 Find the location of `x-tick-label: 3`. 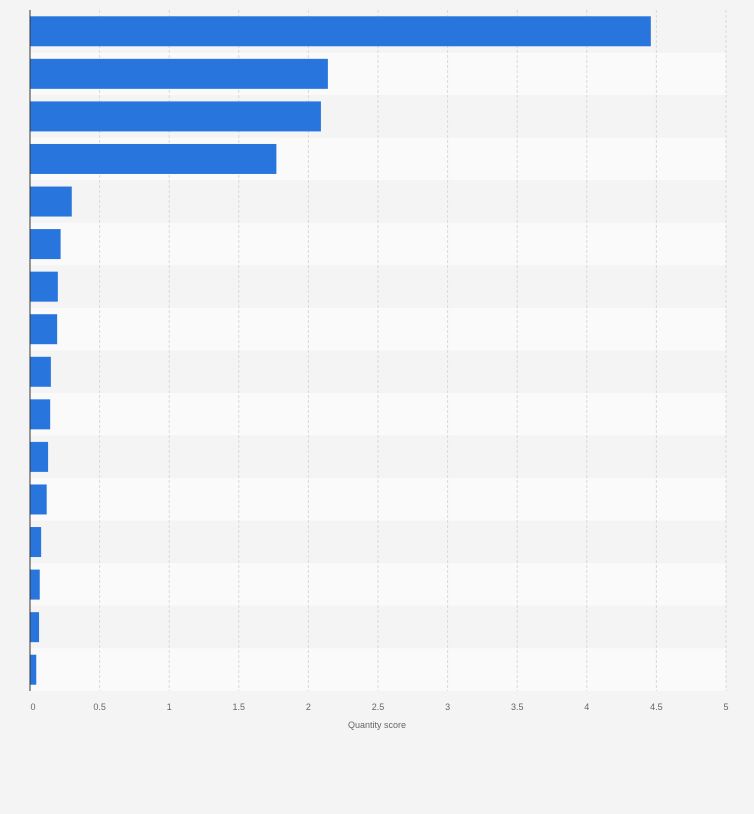

x-tick-label: 3 is located at coordinates (447, 707).